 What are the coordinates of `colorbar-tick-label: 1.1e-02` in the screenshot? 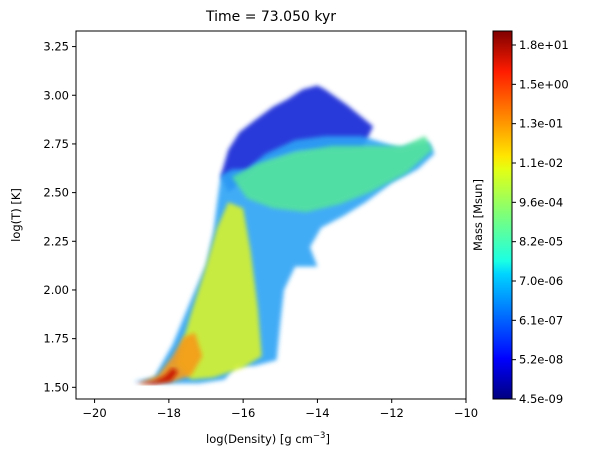 It's located at (541, 163).